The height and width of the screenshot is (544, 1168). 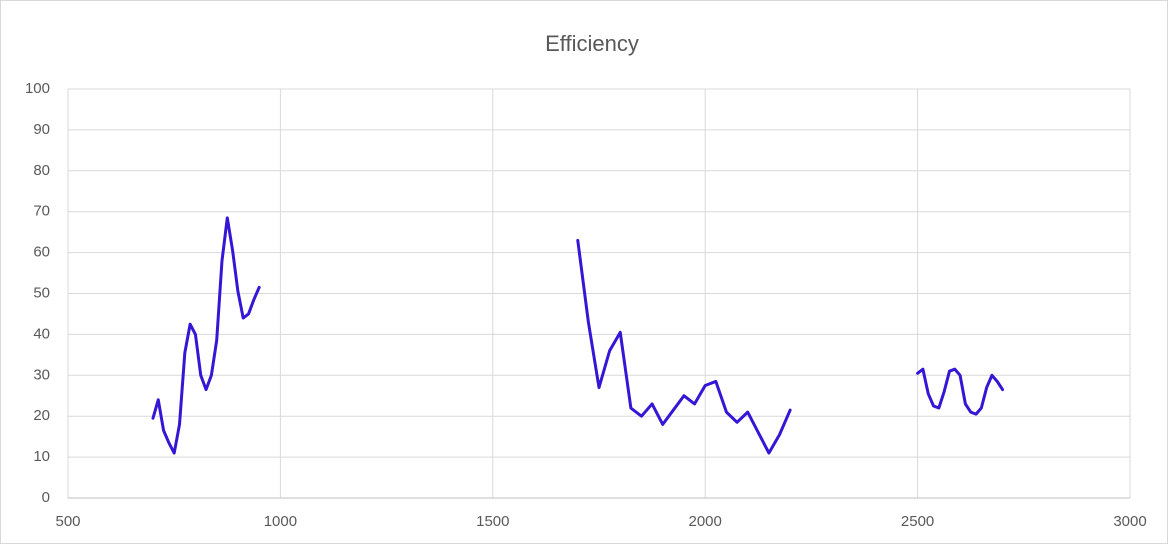 I want to click on x-tick-label: 2500, so click(x=917, y=521).